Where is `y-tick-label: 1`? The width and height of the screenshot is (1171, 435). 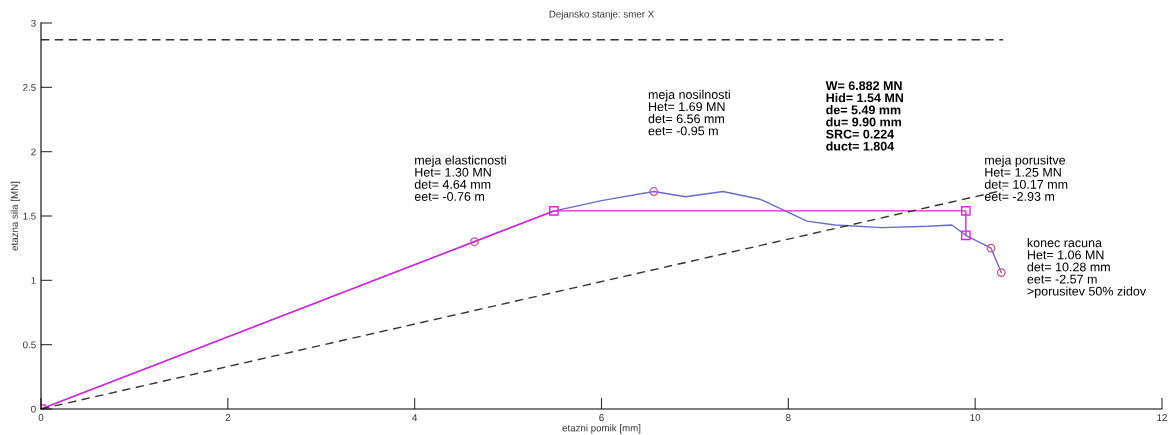
y-tick-label: 1 is located at coordinates (33, 280).